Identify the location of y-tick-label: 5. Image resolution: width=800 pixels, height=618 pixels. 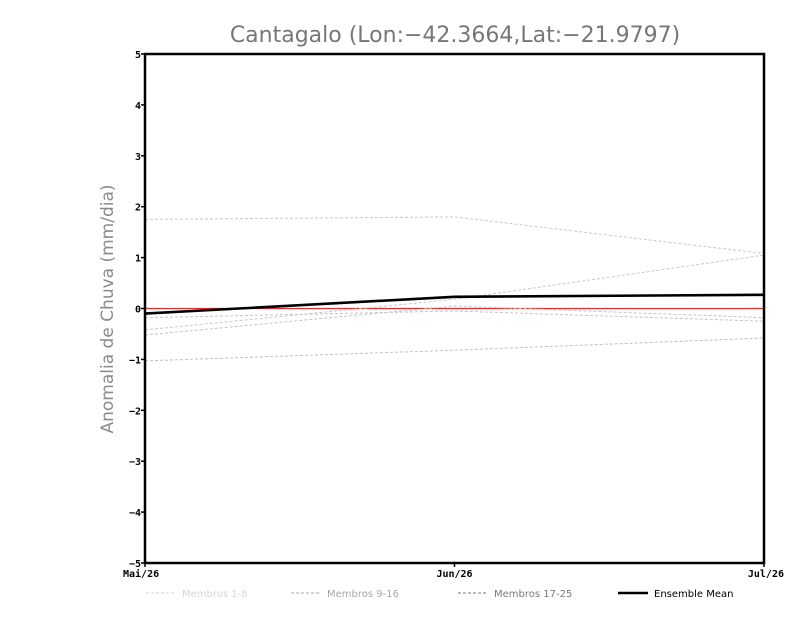
(138, 55).